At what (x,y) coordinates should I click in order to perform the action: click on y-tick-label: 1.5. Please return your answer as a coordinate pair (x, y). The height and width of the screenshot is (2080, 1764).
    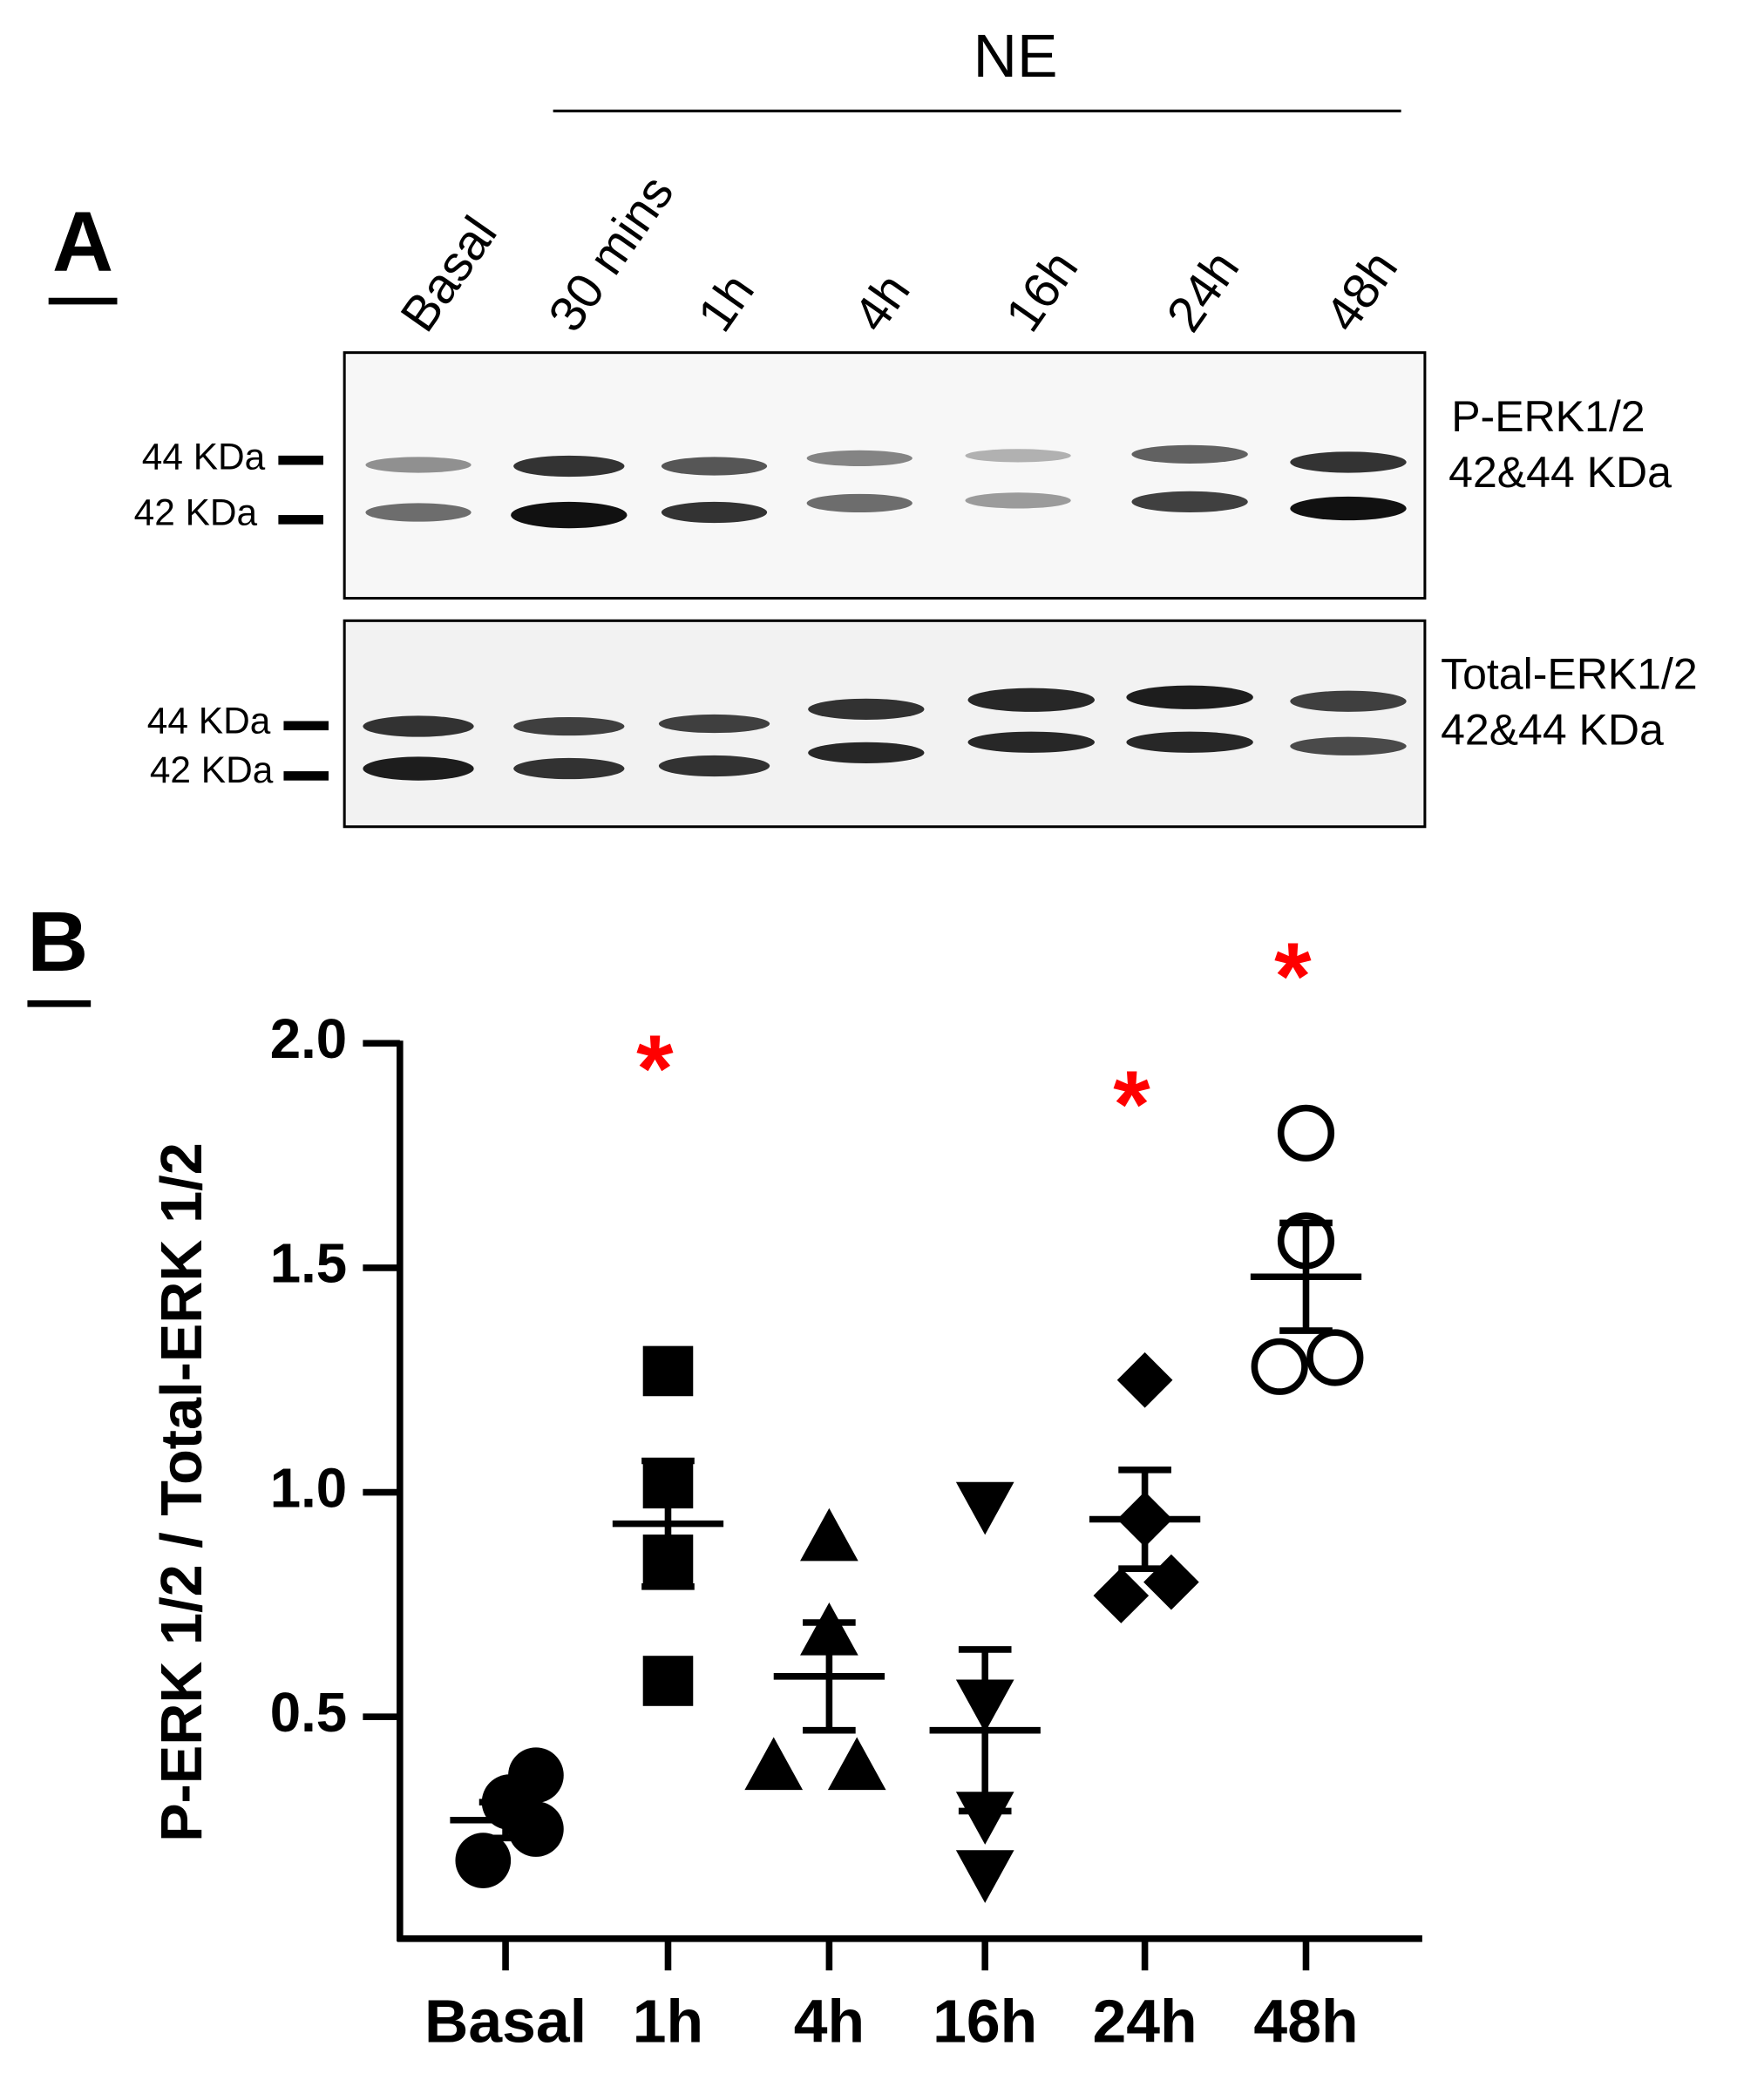
    Looking at the image, I should click on (308, 1264).